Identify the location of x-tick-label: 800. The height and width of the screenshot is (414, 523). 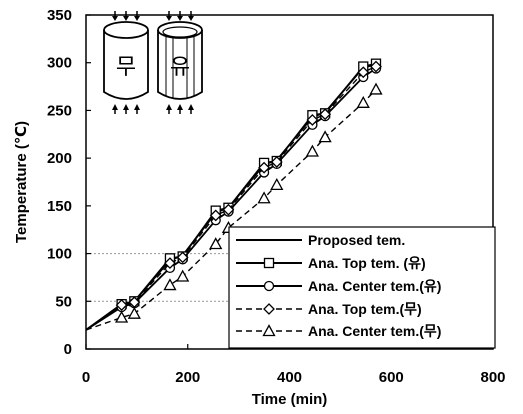
(492, 377).